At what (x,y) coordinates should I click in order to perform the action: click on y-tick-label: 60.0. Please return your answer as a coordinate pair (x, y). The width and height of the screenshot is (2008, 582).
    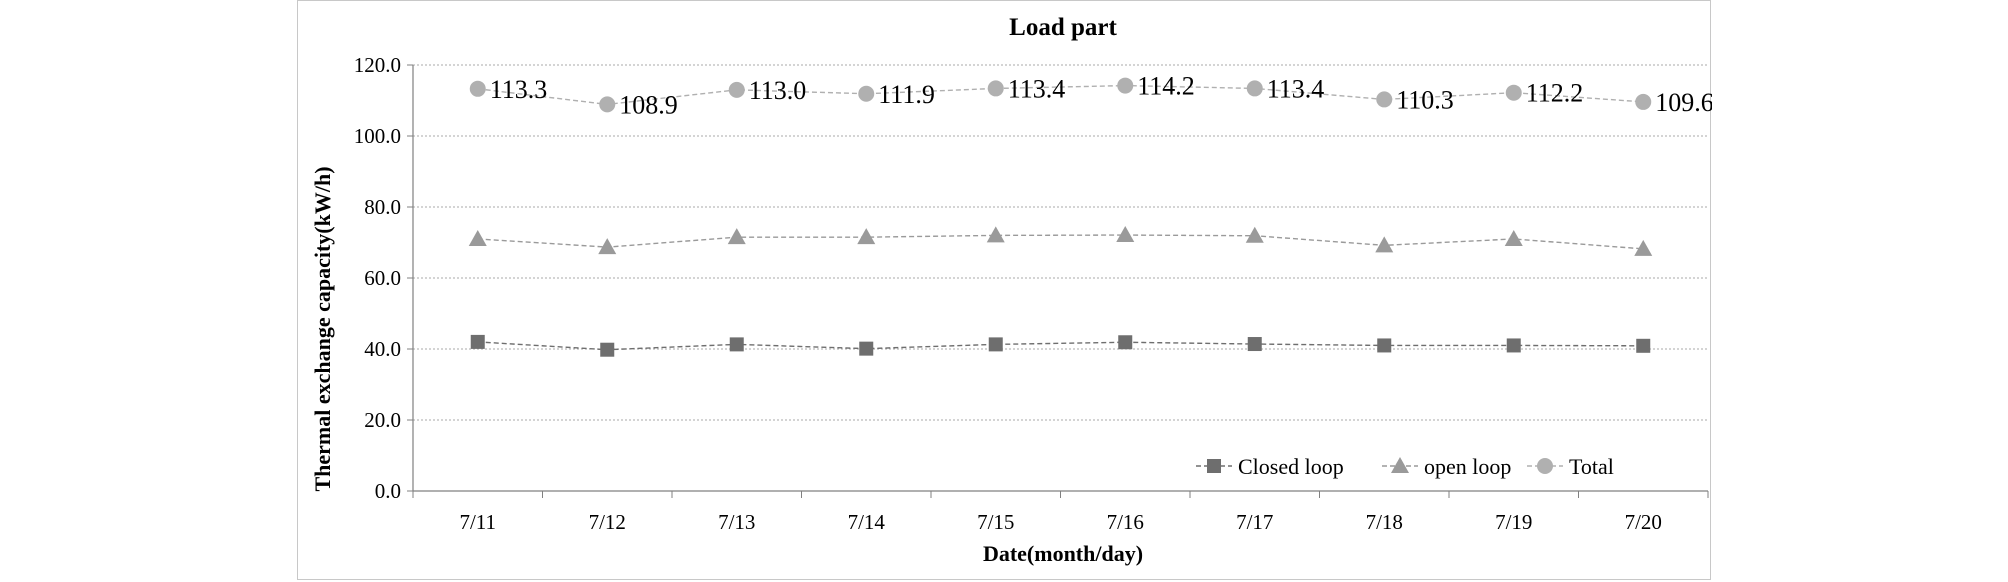
    Looking at the image, I should click on (382, 278).